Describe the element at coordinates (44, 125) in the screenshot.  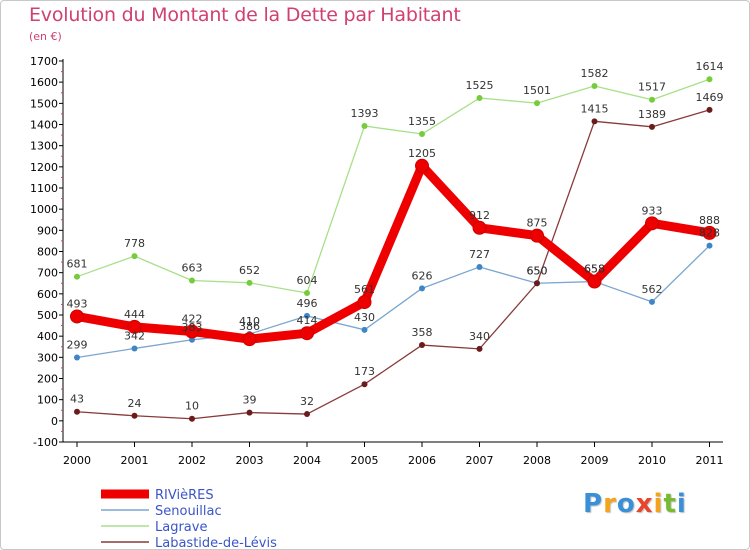
I see `y-tick-label: 1400` at that location.